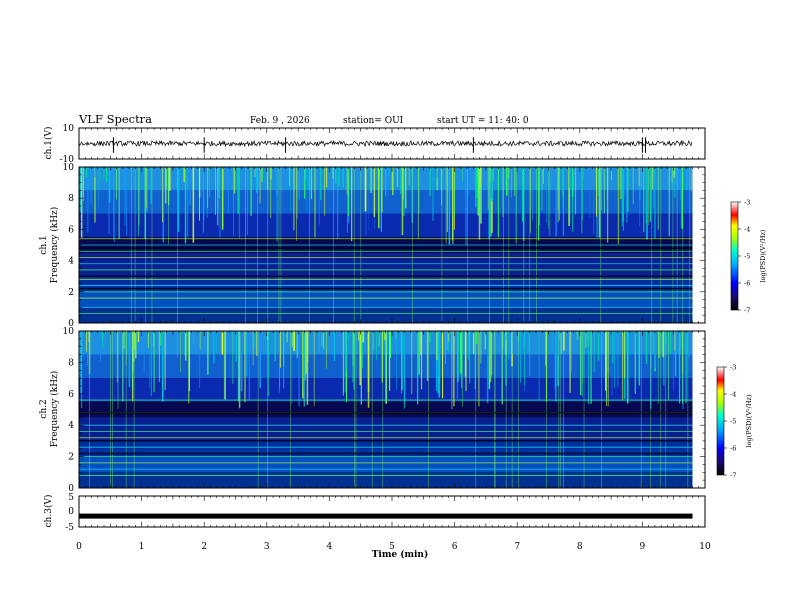  I want to click on x-tick-label: 7, so click(517, 547).